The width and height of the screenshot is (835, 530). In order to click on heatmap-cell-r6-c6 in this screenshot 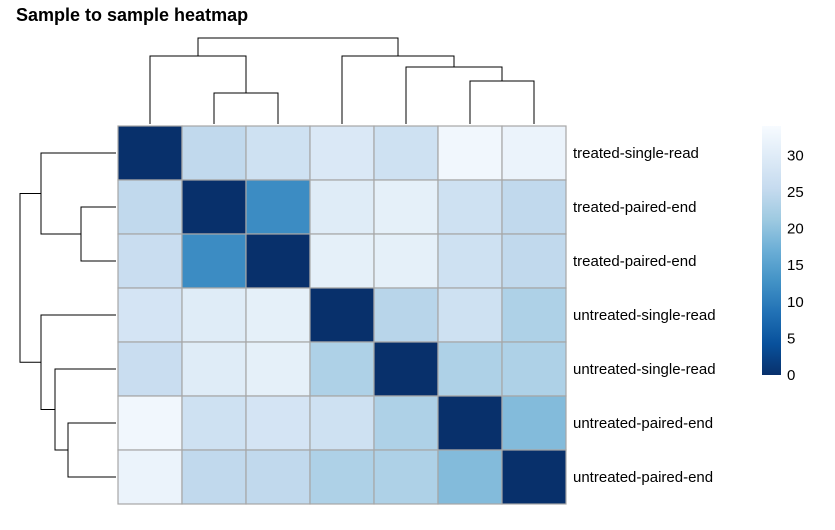, I will do `click(534, 477)`.